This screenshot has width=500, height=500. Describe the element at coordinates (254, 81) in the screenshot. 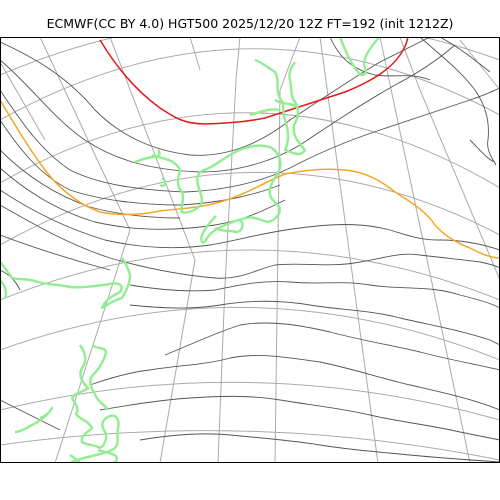

I see `contour-red` at that location.